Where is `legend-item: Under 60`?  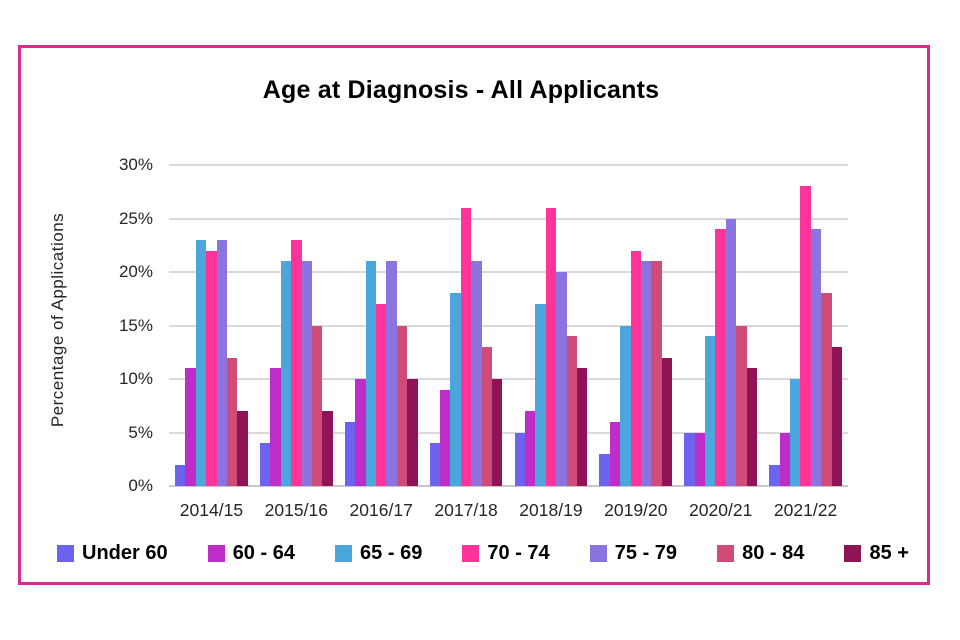
legend-item: Under 60 is located at coordinates (112, 553).